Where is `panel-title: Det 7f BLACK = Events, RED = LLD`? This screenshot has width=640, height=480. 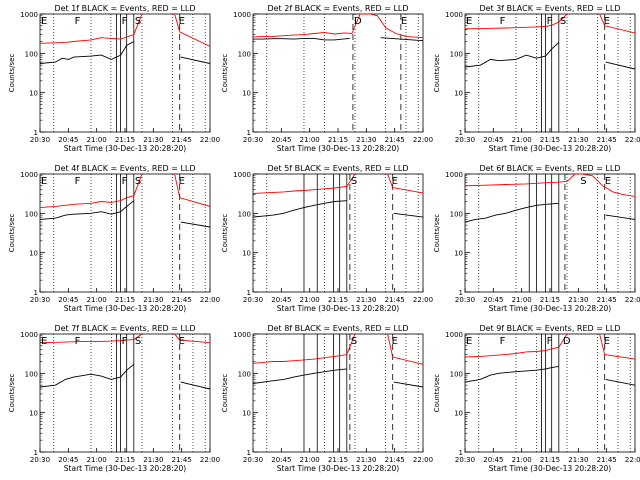
panel-title: Det 7f BLACK = Events, RED = LLD is located at coordinates (124, 328).